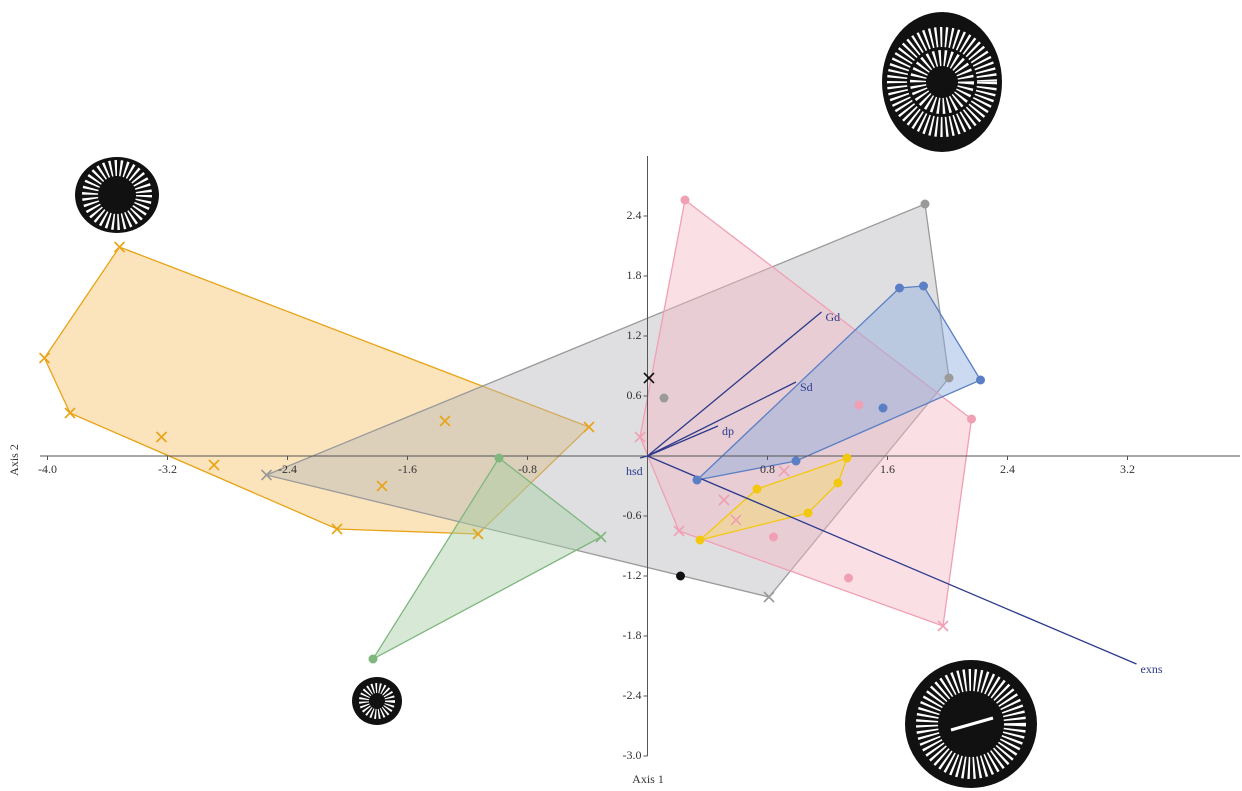 The height and width of the screenshot is (791, 1242). Describe the element at coordinates (634, 335) in the screenshot. I see `y-tick-label: 1.2` at that location.